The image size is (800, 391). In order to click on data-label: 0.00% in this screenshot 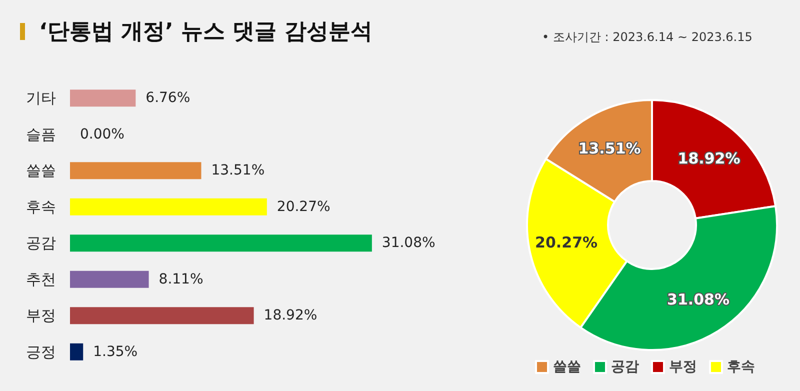, I will do `click(102, 134)`.